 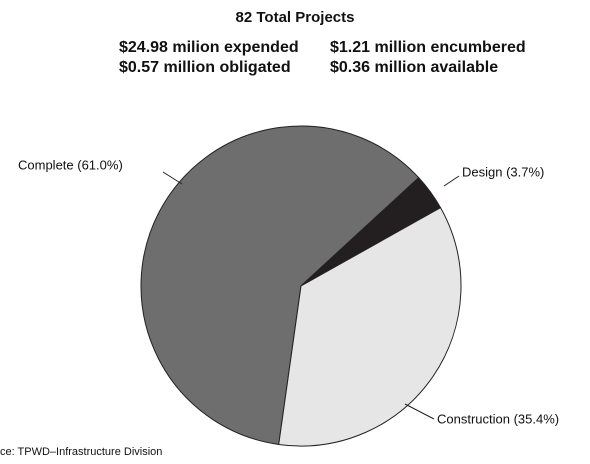 What do you see at coordinates (503, 171) in the screenshot?
I see `slice-label: Design (3.7%)` at bounding box center [503, 171].